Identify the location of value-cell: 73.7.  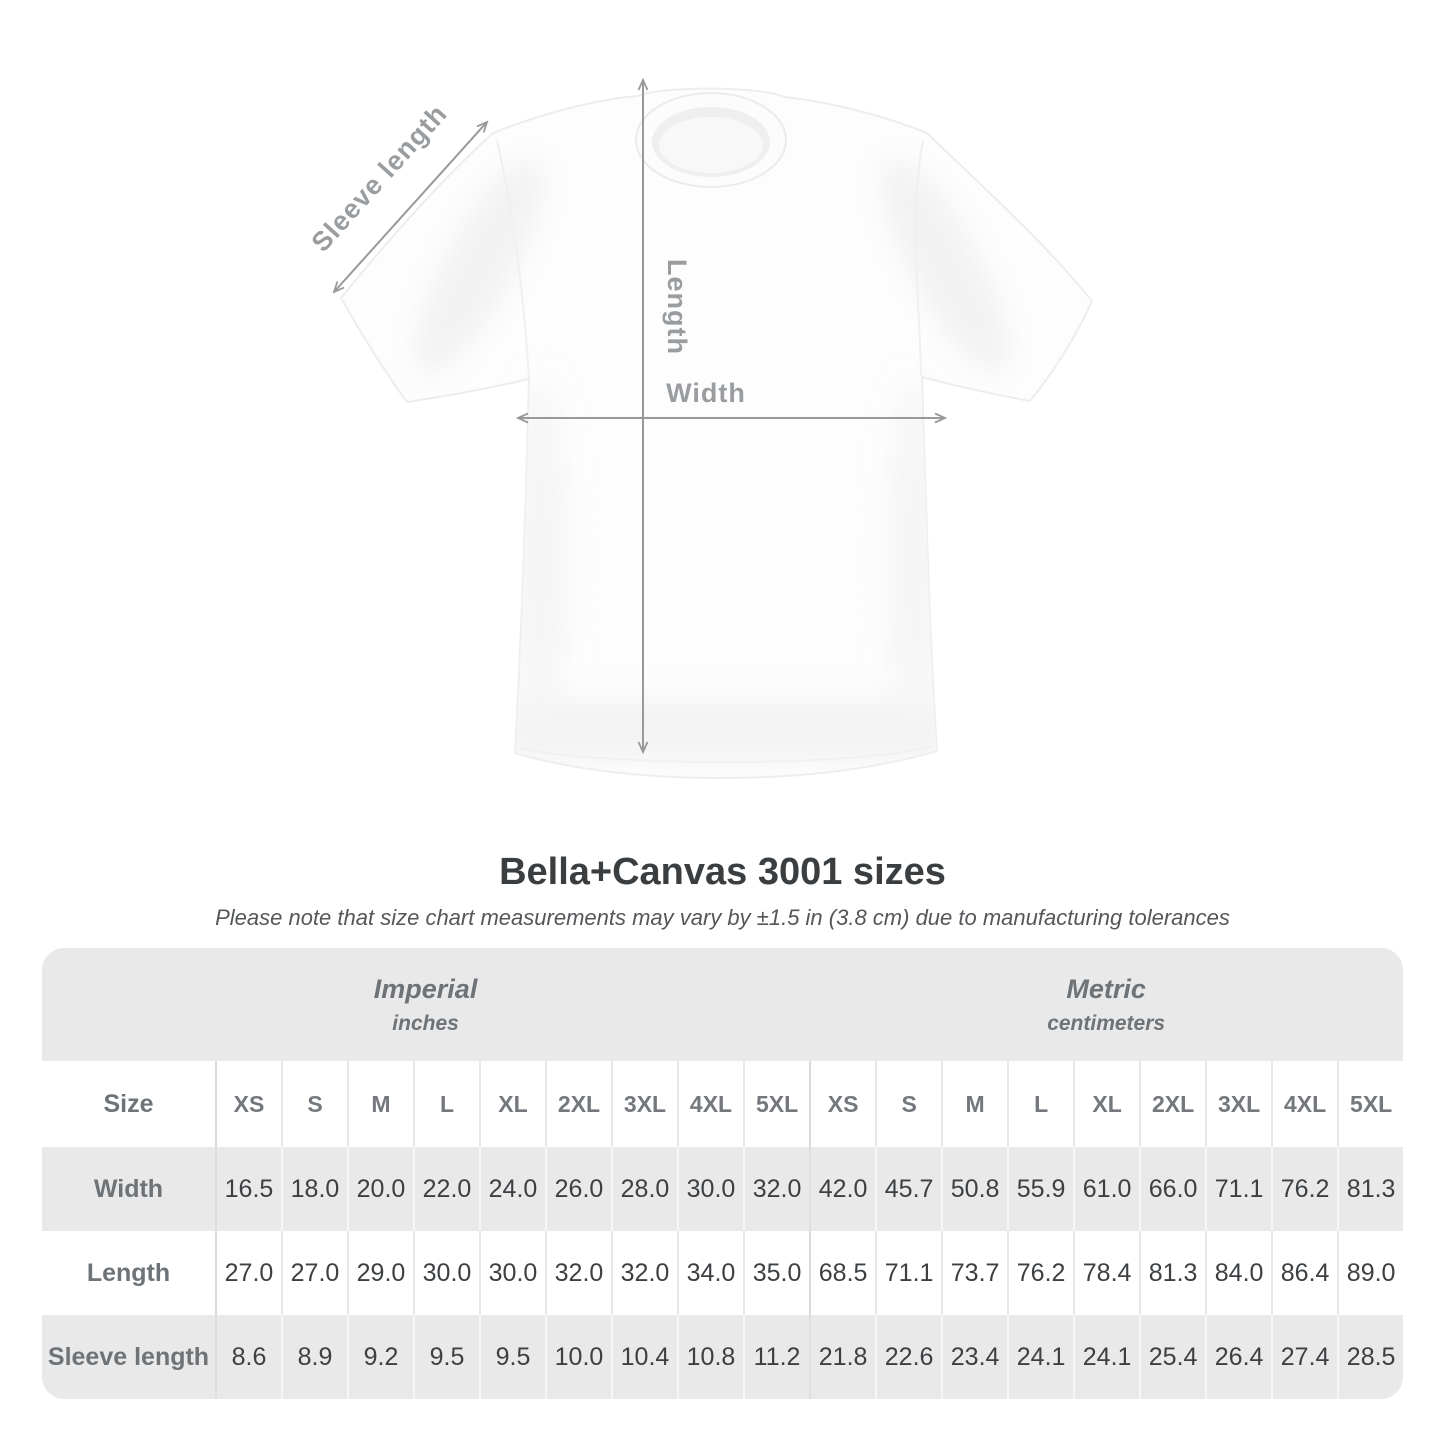
(974, 1273).